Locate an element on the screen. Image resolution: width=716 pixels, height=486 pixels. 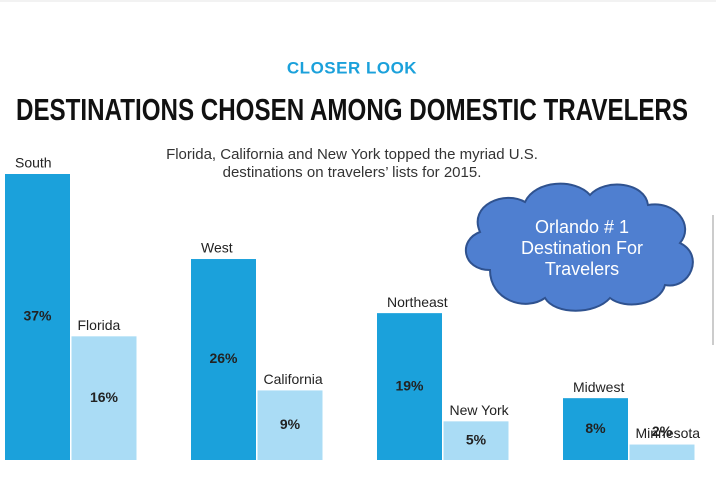
kicker: CLOSER LOOK is located at coordinates (352, 67).